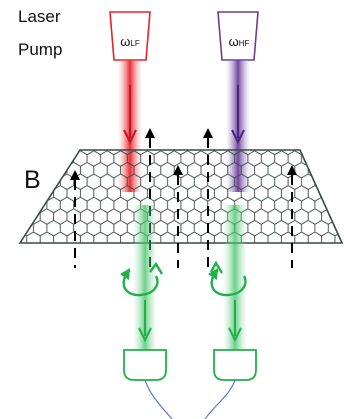  I want to click on omega-lf-symbol: ω, so click(125, 41).